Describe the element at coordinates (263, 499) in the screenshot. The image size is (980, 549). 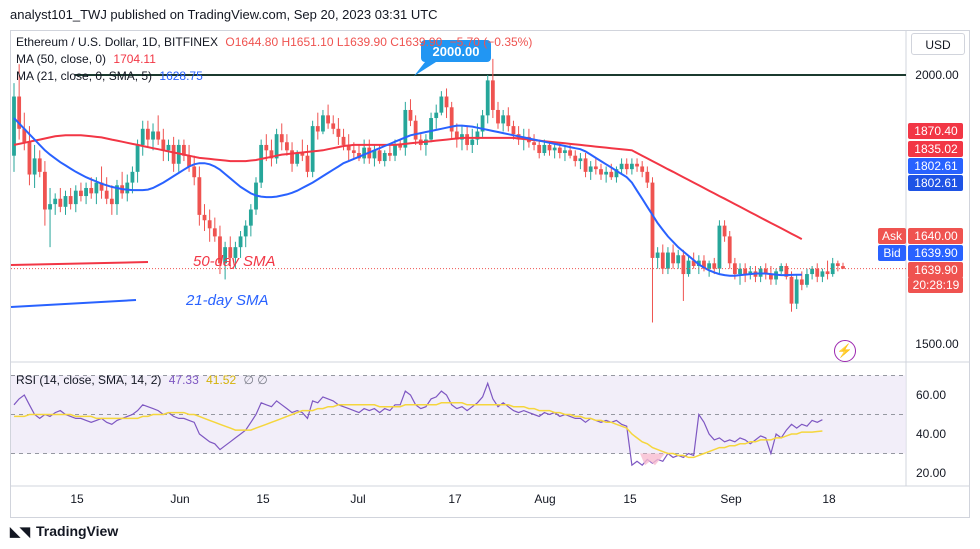
I see `time-tick-label: 15` at that location.